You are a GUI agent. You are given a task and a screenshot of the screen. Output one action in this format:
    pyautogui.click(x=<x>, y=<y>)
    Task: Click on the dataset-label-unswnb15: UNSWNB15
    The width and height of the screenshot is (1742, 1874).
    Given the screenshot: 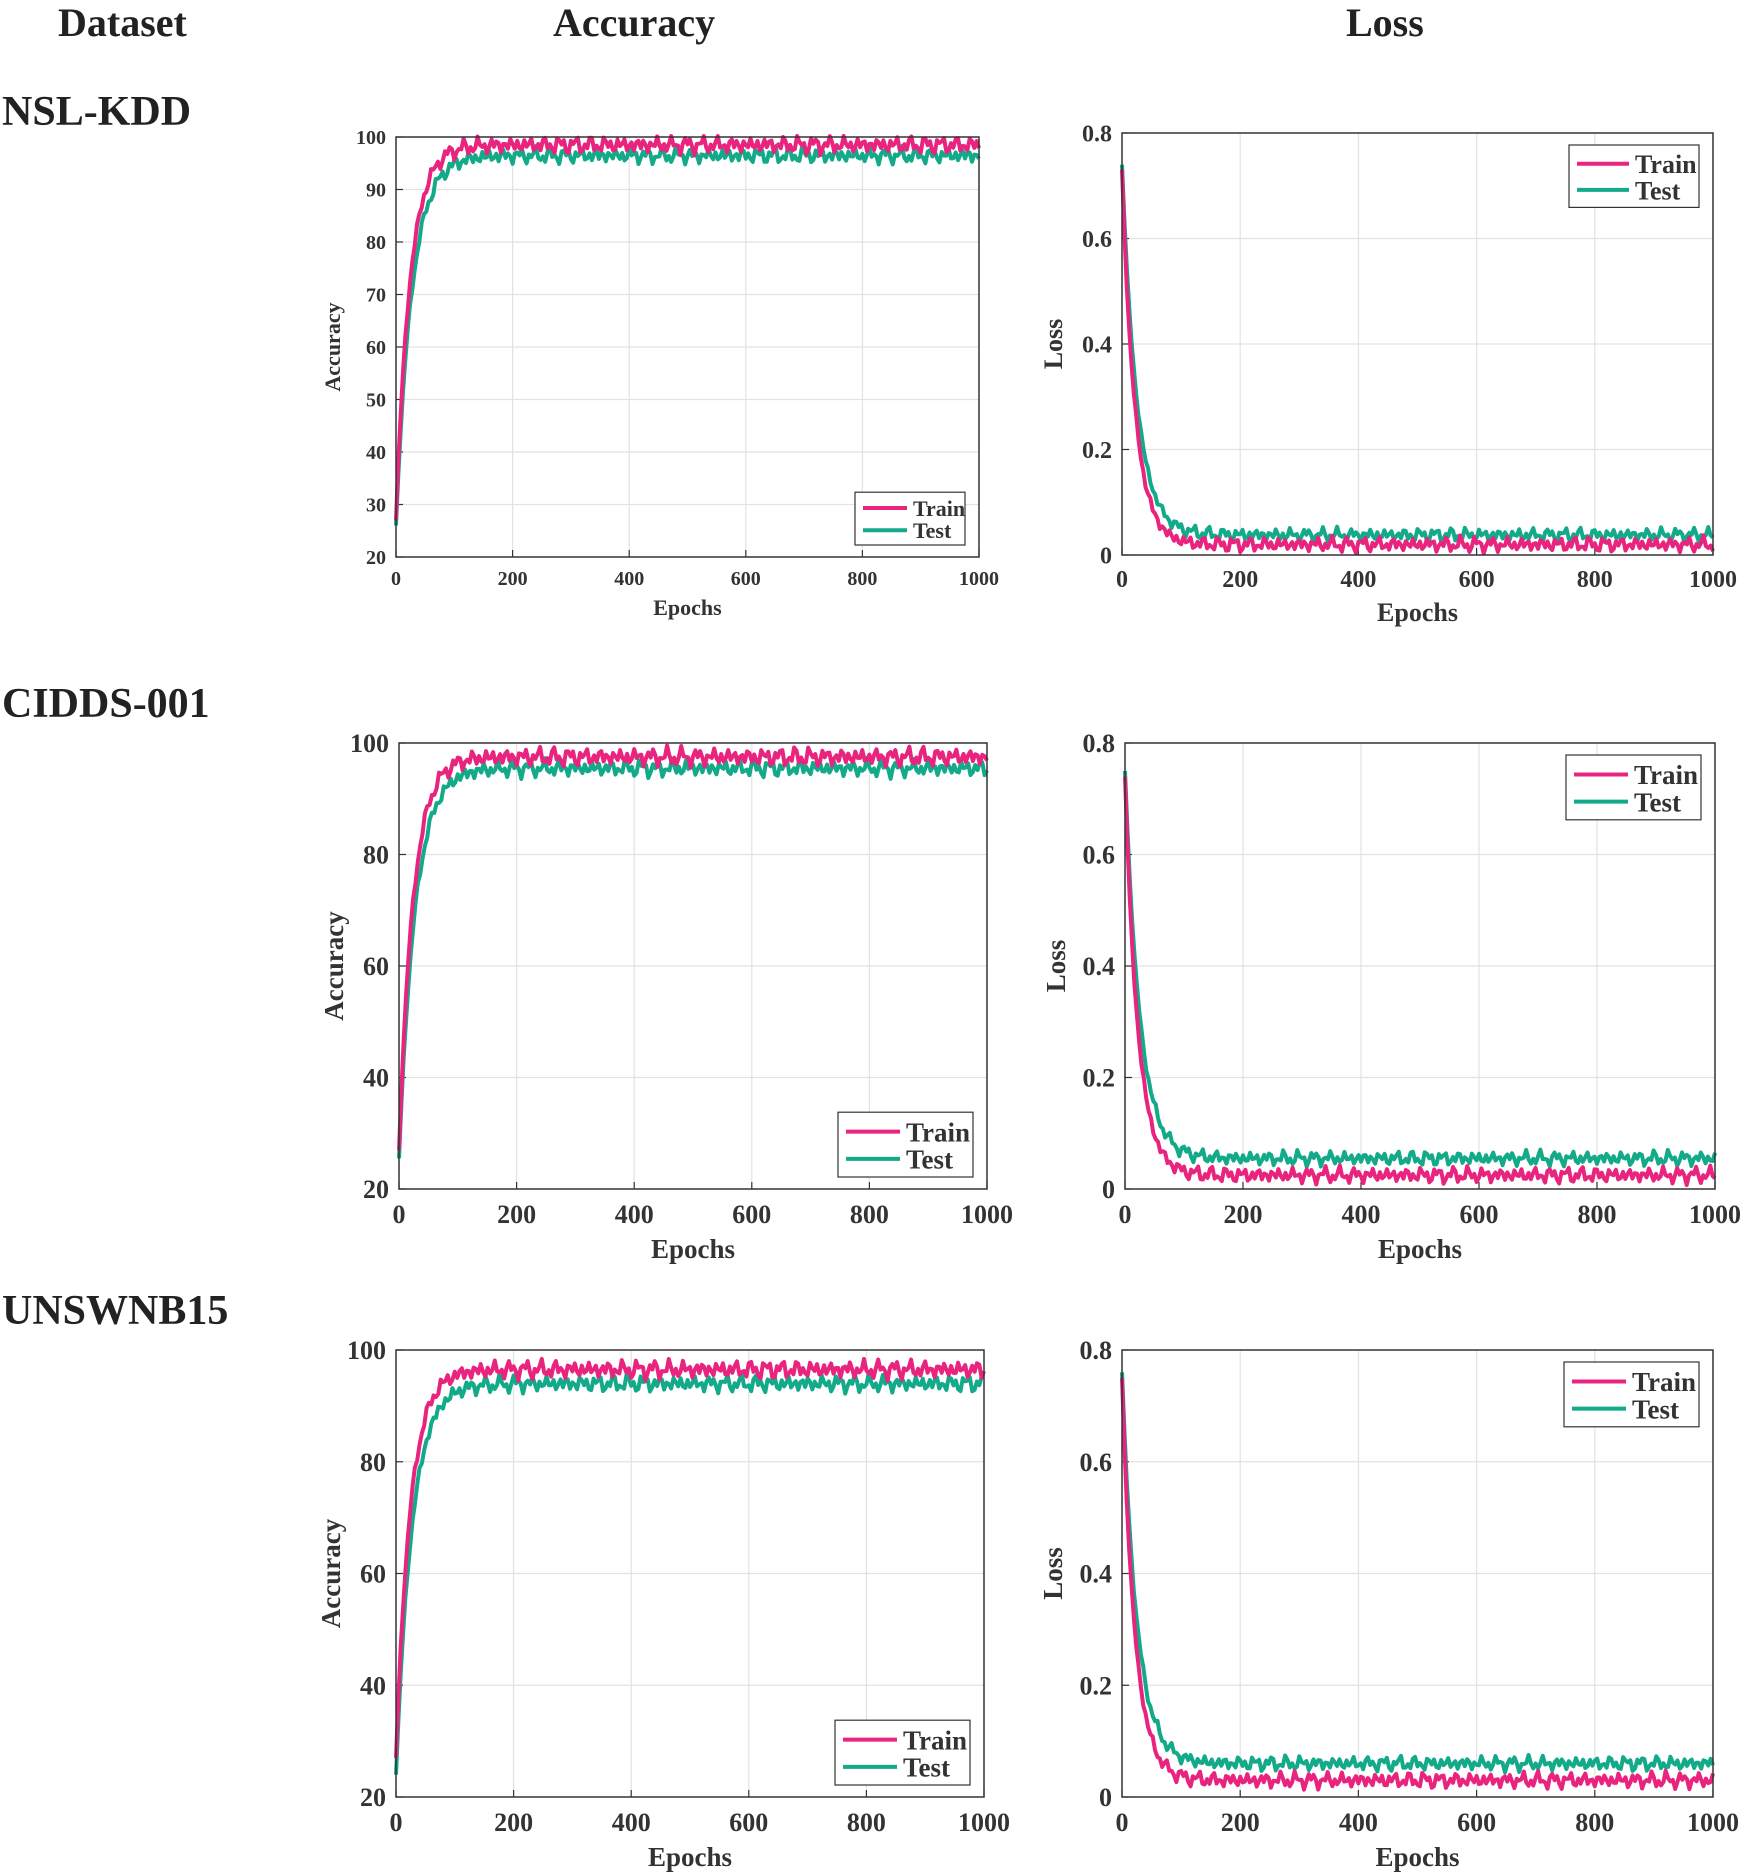 What is the action you would take?
    pyautogui.click(x=115, y=1311)
    